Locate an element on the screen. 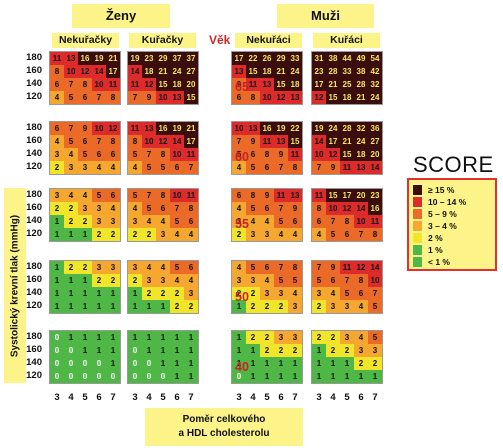 Image resolution: width=503 pixels, height=448 pixels. score-grid-cells: 6 7 9 10 12 4 5 6 7 8 3 4 5 6 6 2 3 3 4 4 is located at coordinates (85, 148).